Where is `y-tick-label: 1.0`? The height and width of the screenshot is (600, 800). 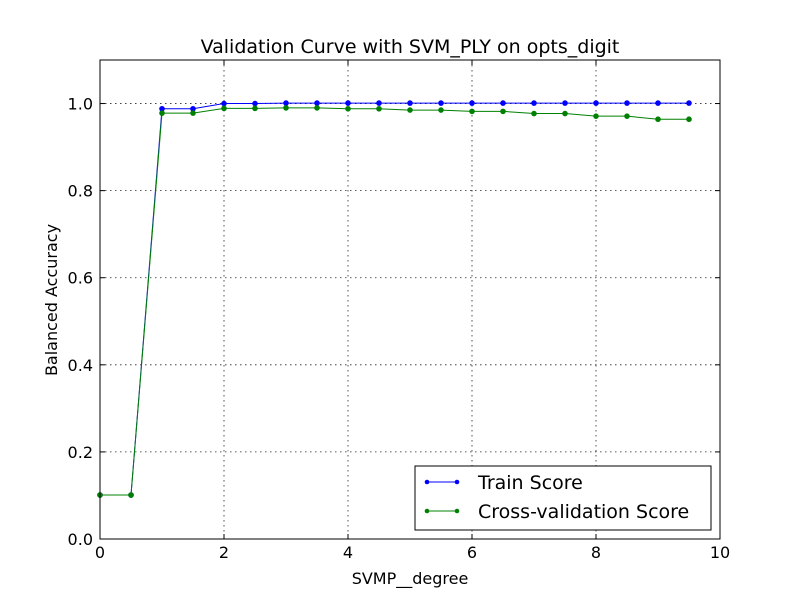
y-tick-label: 1.0 is located at coordinates (80, 104).